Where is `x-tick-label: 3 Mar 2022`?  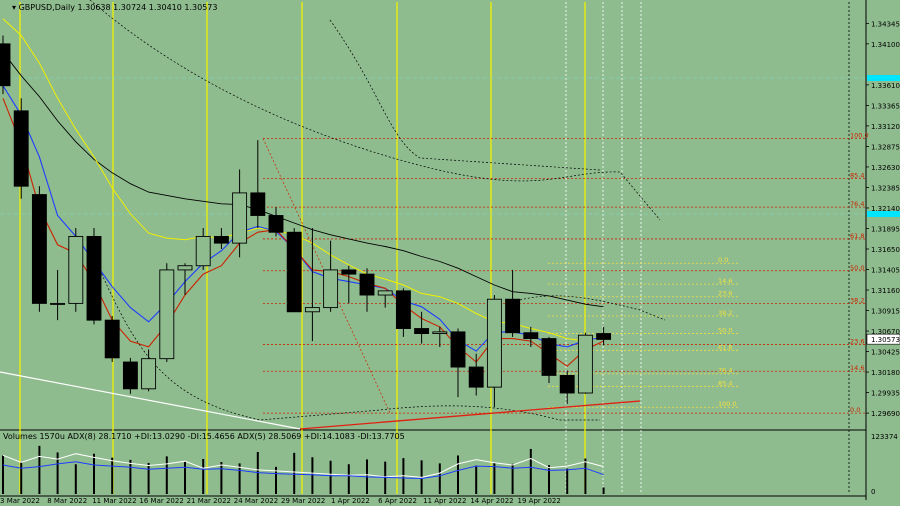
x-tick-label: 3 Mar 2022 is located at coordinates (20, 501).